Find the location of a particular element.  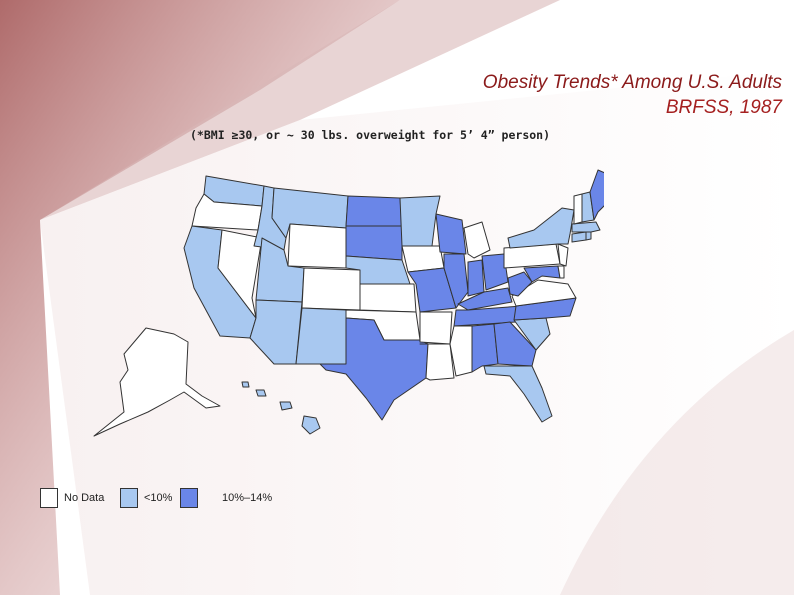

state-nv is located at coordinates (240, 274).